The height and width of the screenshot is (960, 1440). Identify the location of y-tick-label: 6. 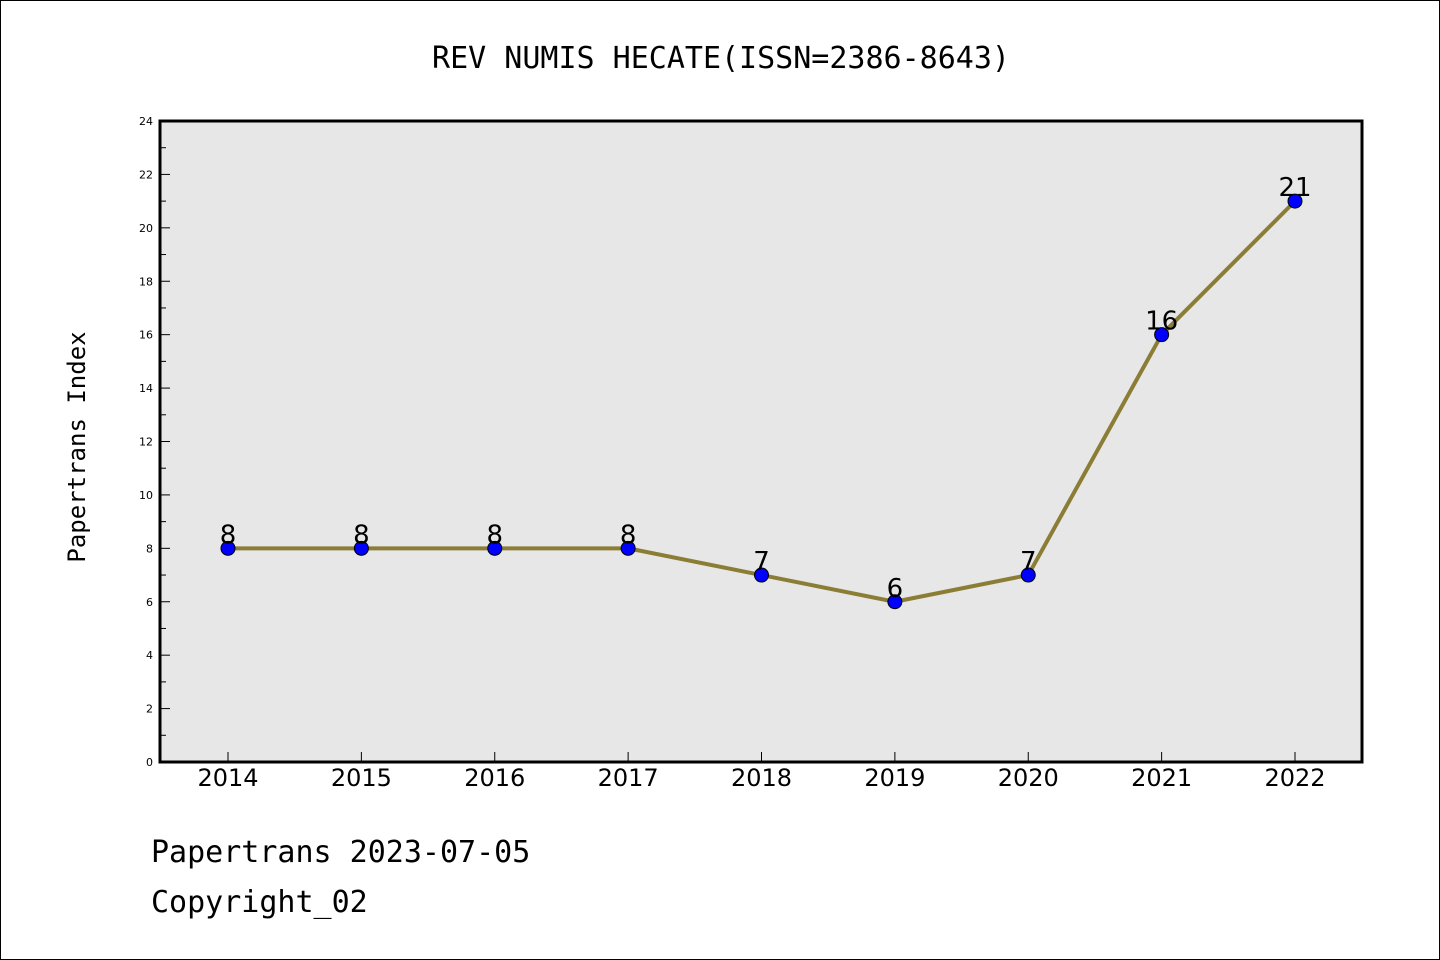
(149, 602).